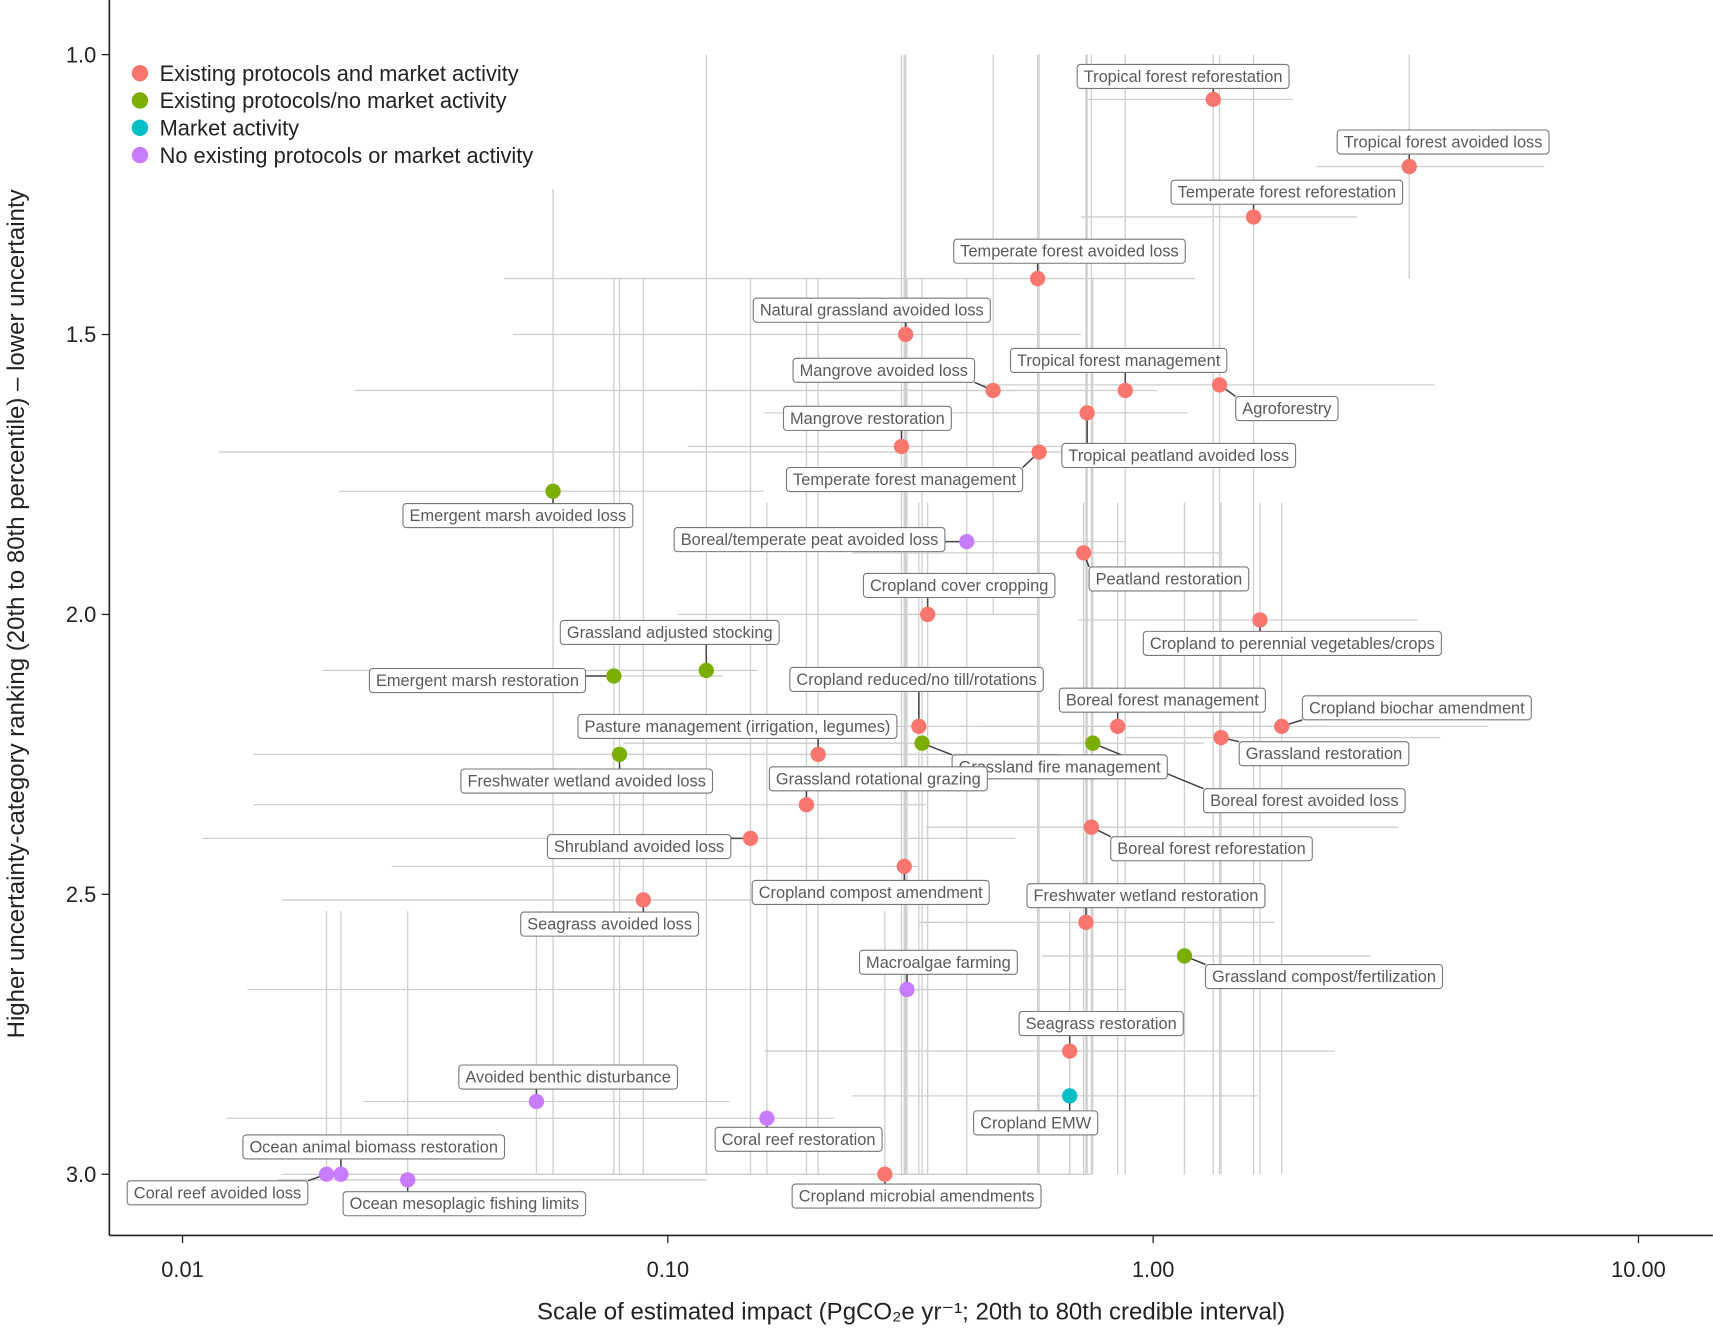 The width and height of the screenshot is (1713, 1337). I want to click on y-tick-label: 3.0, so click(81, 1174).